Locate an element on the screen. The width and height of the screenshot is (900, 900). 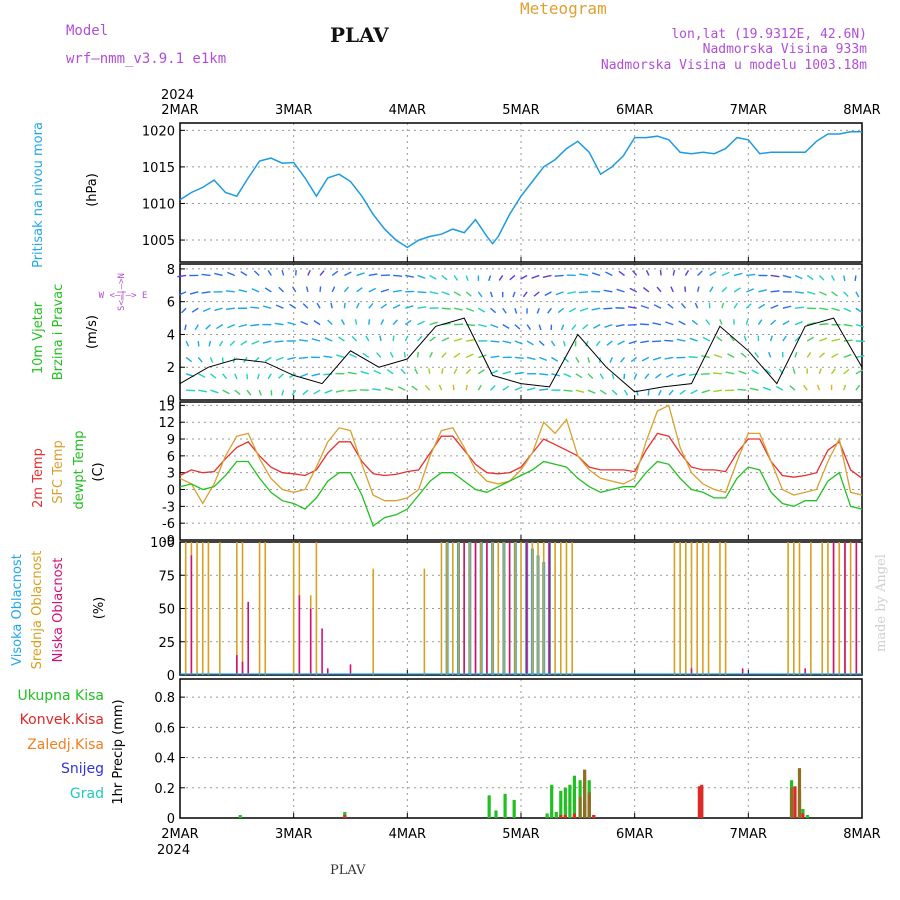
y-tick-label: 1005 is located at coordinates (158, 241).